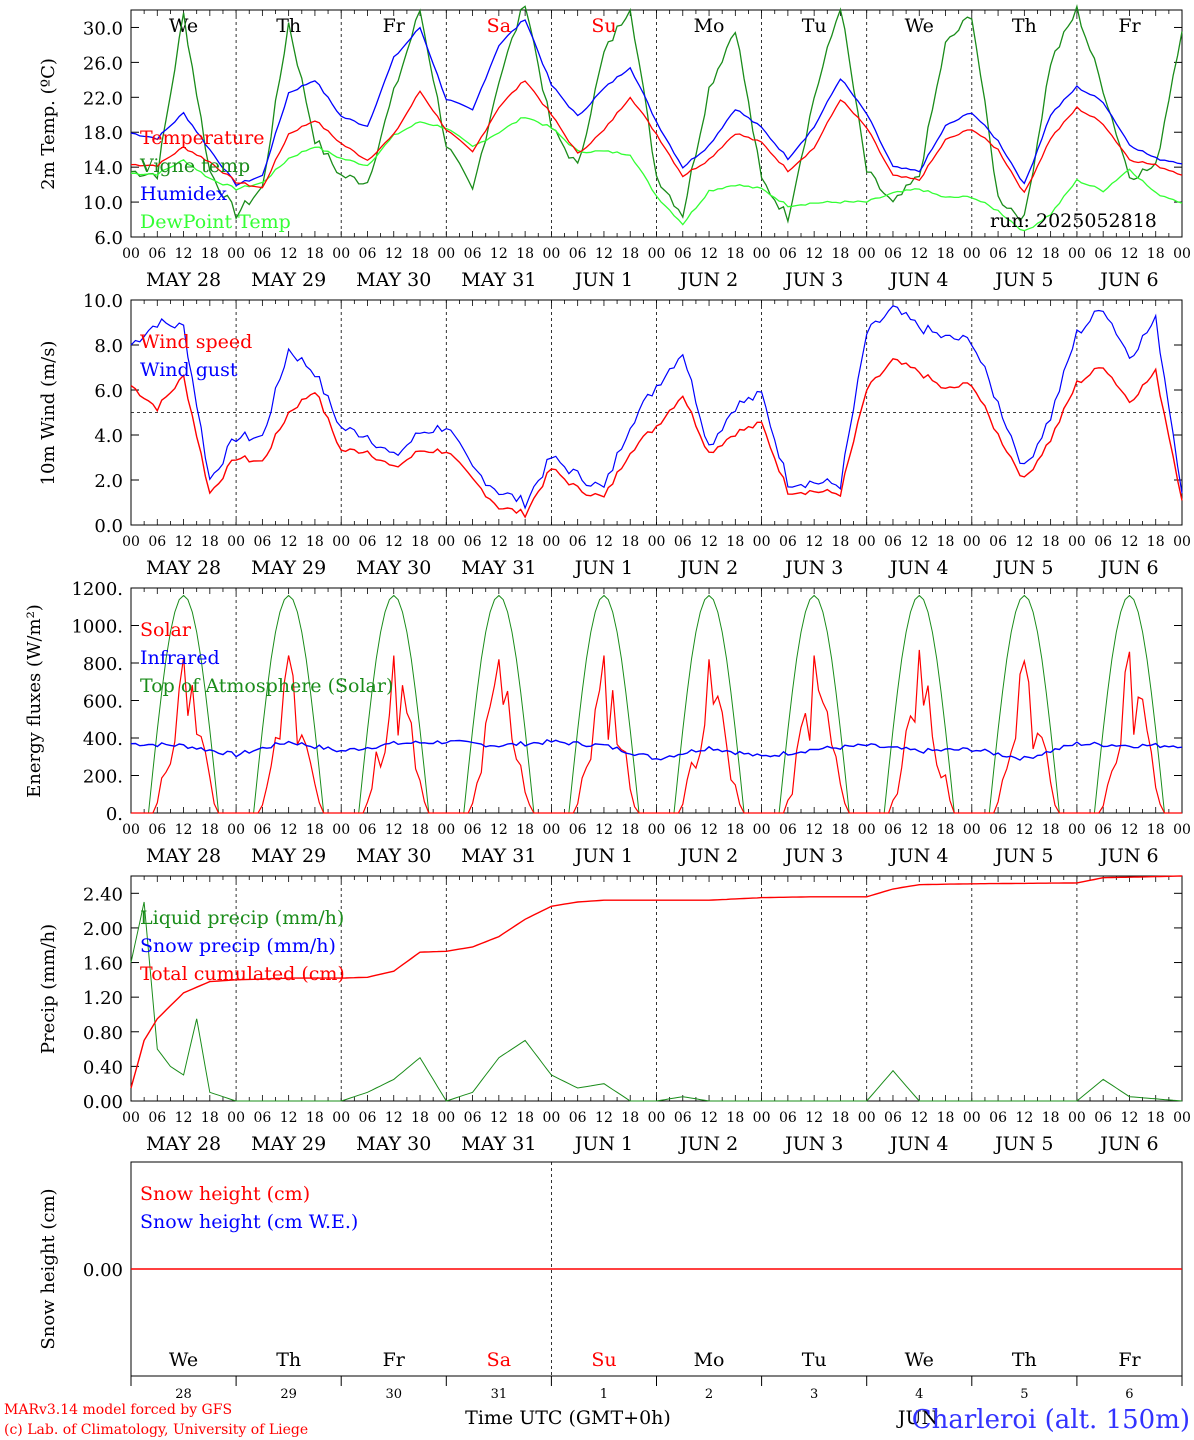 The image size is (1194, 1440). Describe the element at coordinates (499, 1394) in the screenshot. I see `day-number-label: 31` at that location.